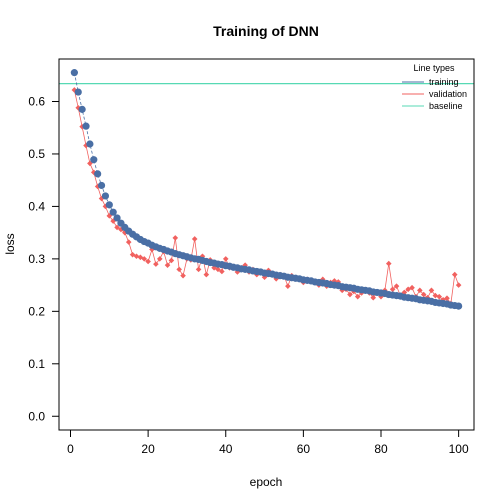 The height and width of the screenshot is (504, 504). I want to click on legend: Line types training validation baseline, so click(434, 87).